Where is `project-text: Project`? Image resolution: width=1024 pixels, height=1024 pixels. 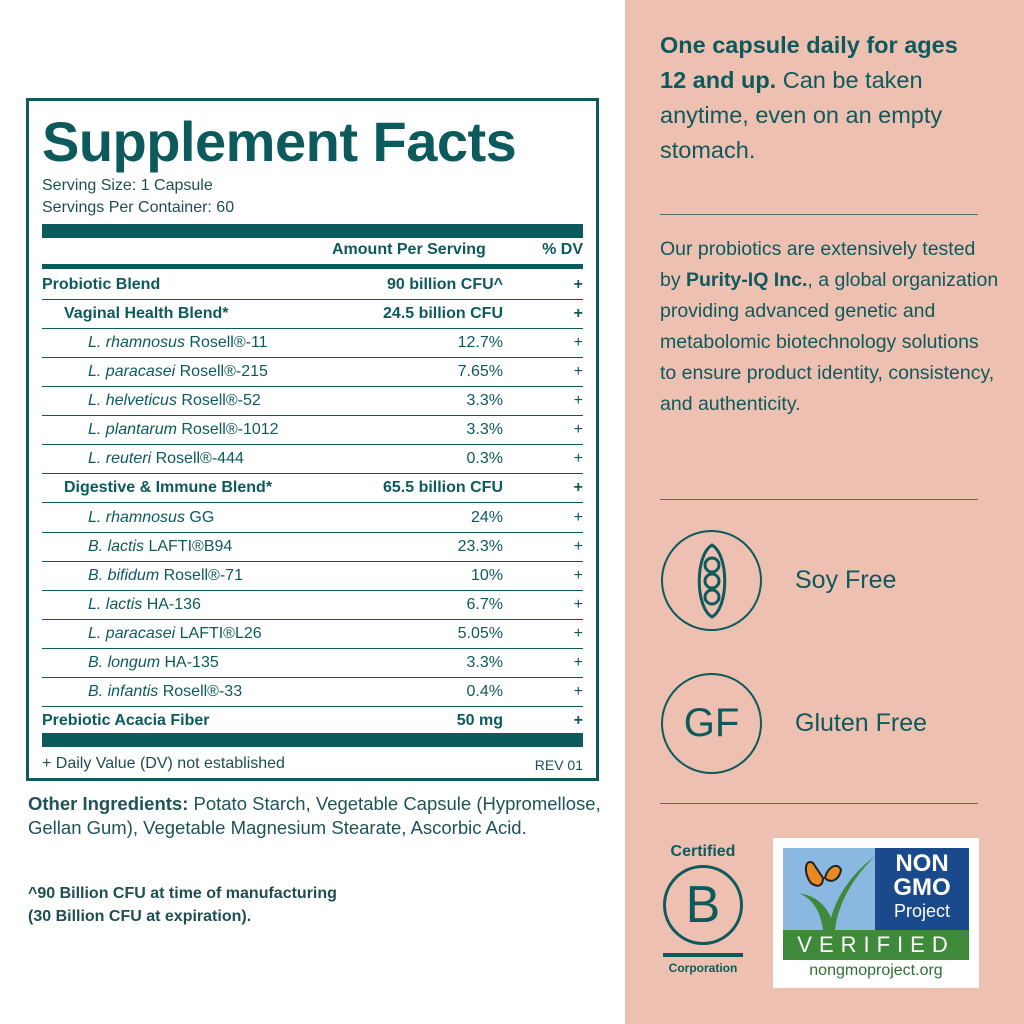 project-text: Project is located at coordinates (922, 911).